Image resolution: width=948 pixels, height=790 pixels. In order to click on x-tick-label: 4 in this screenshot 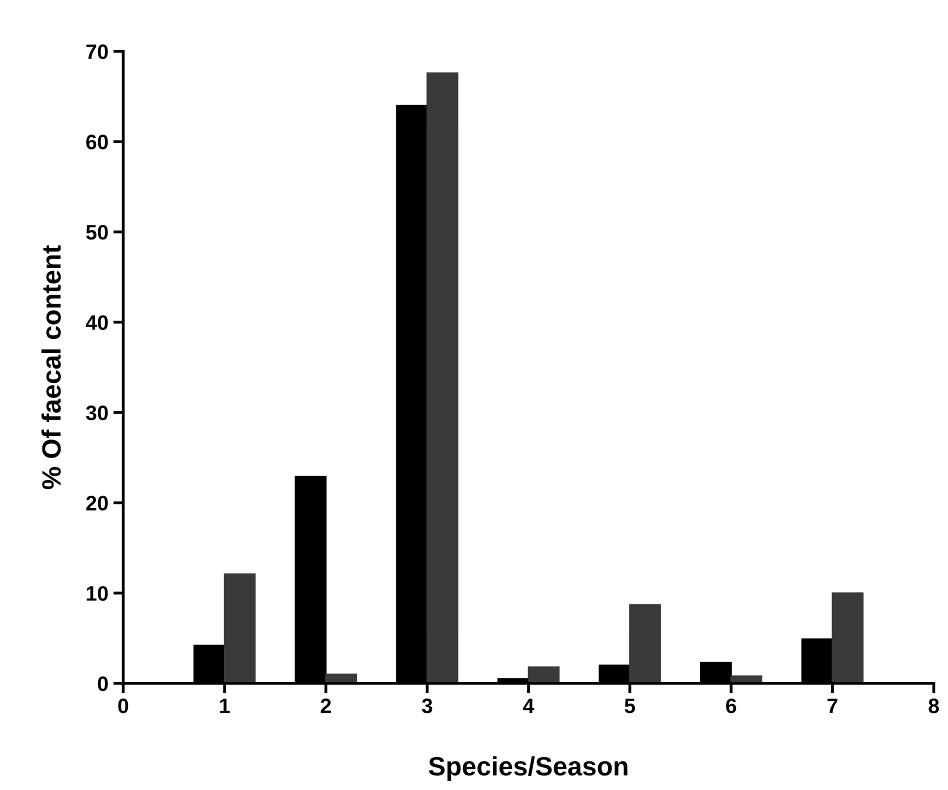, I will do `click(528, 706)`.